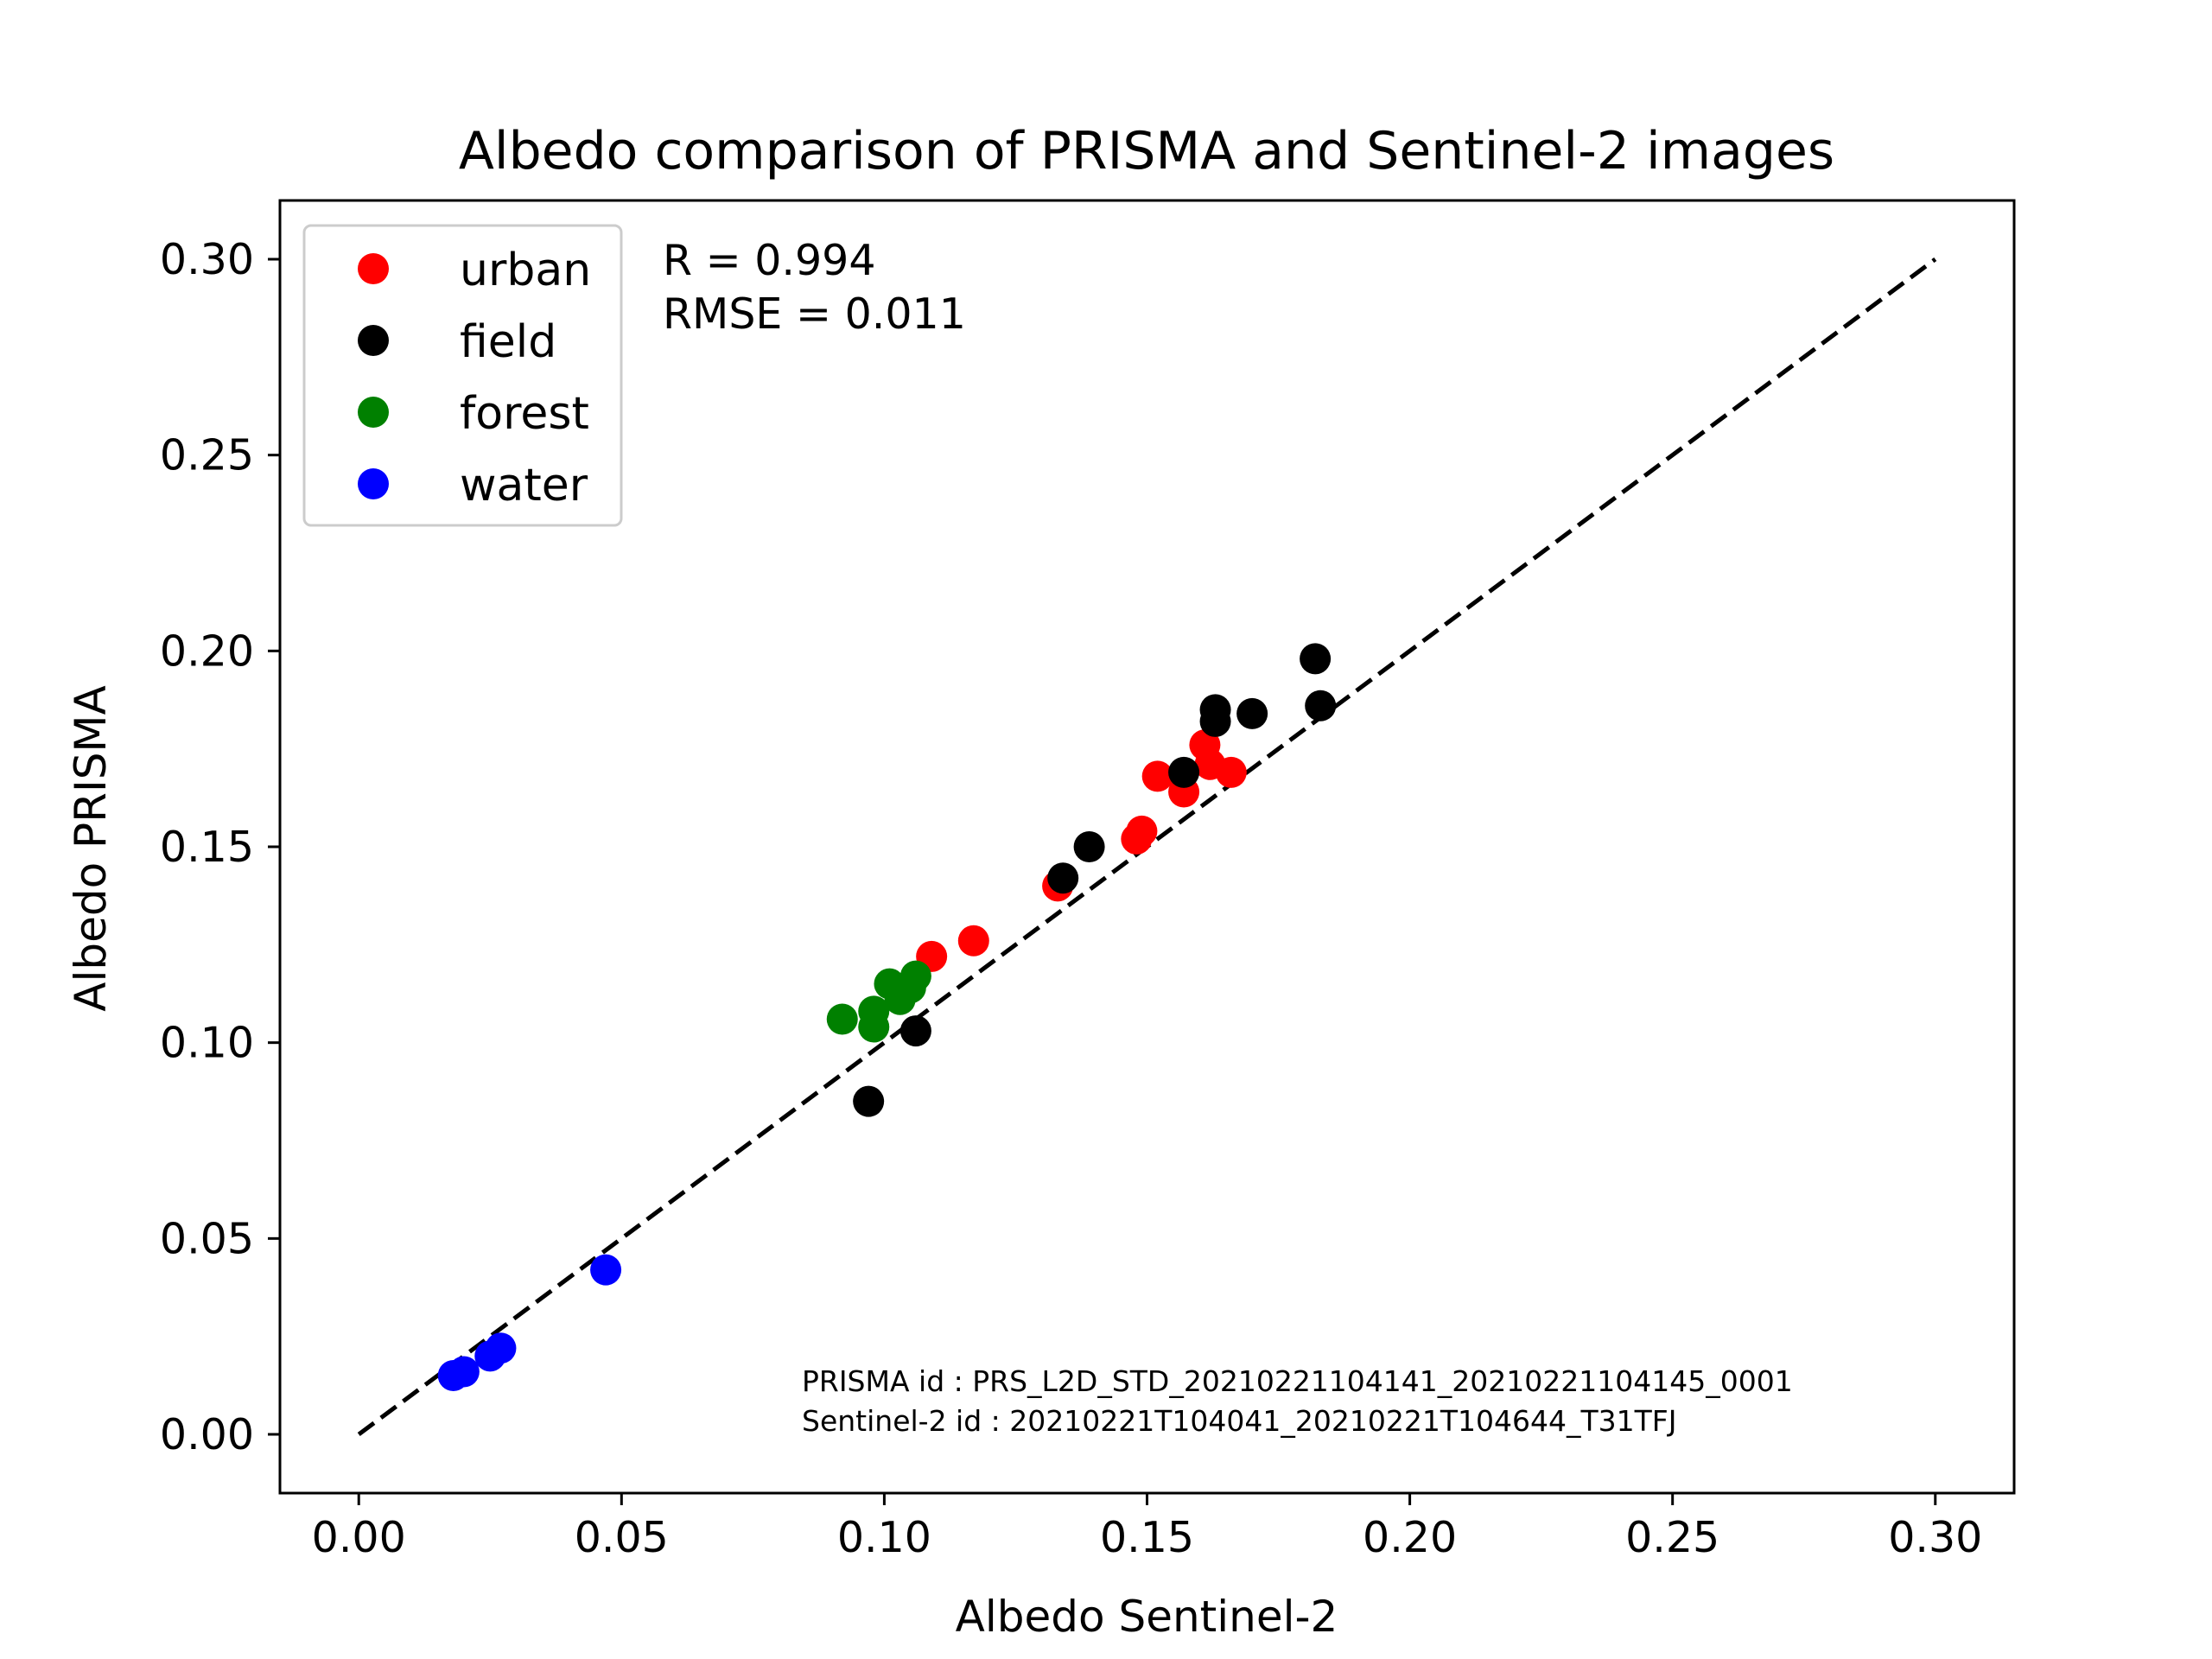 This screenshot has width=2212, height=1659. What do you see at coordinates (622, 1537) in the screenshot?
I see `x-tick-label: 0.05` at bounding box center [622, 1537].